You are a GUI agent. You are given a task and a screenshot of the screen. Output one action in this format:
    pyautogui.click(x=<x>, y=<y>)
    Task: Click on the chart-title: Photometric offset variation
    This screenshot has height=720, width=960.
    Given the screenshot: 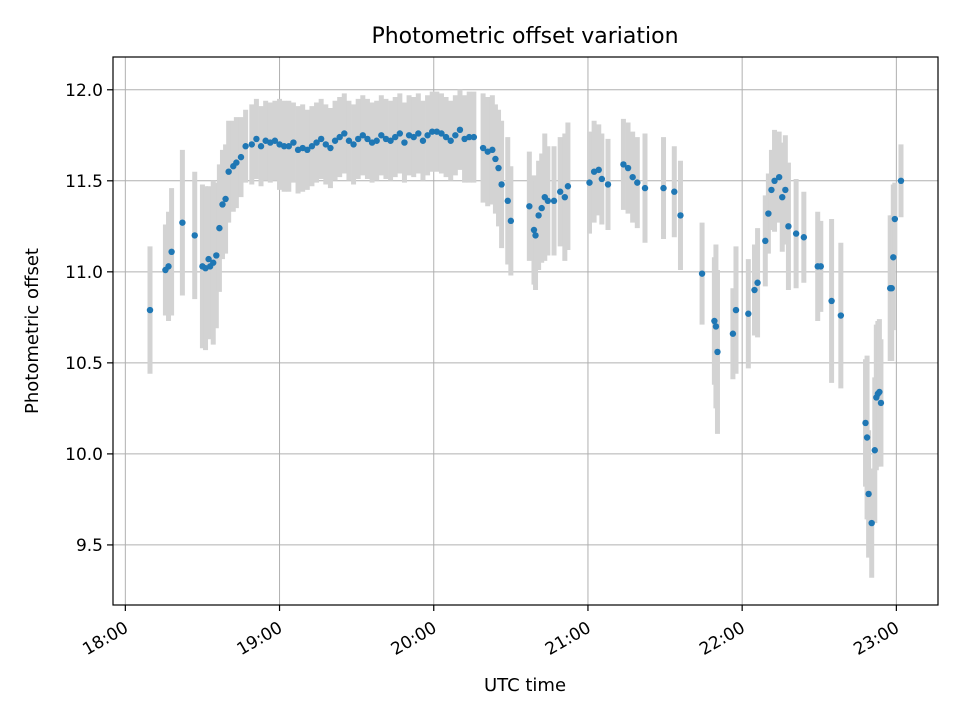 What is the action you would take?
    pyautogui.click(x=524, y=36)
    